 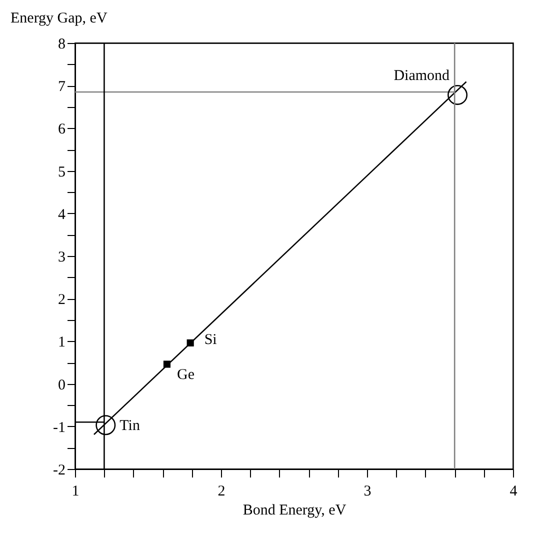 What do you see at coordinates (59, 470) in the screenshot?
I see `y-tick-label: -2` at bounding box center [59, 470].